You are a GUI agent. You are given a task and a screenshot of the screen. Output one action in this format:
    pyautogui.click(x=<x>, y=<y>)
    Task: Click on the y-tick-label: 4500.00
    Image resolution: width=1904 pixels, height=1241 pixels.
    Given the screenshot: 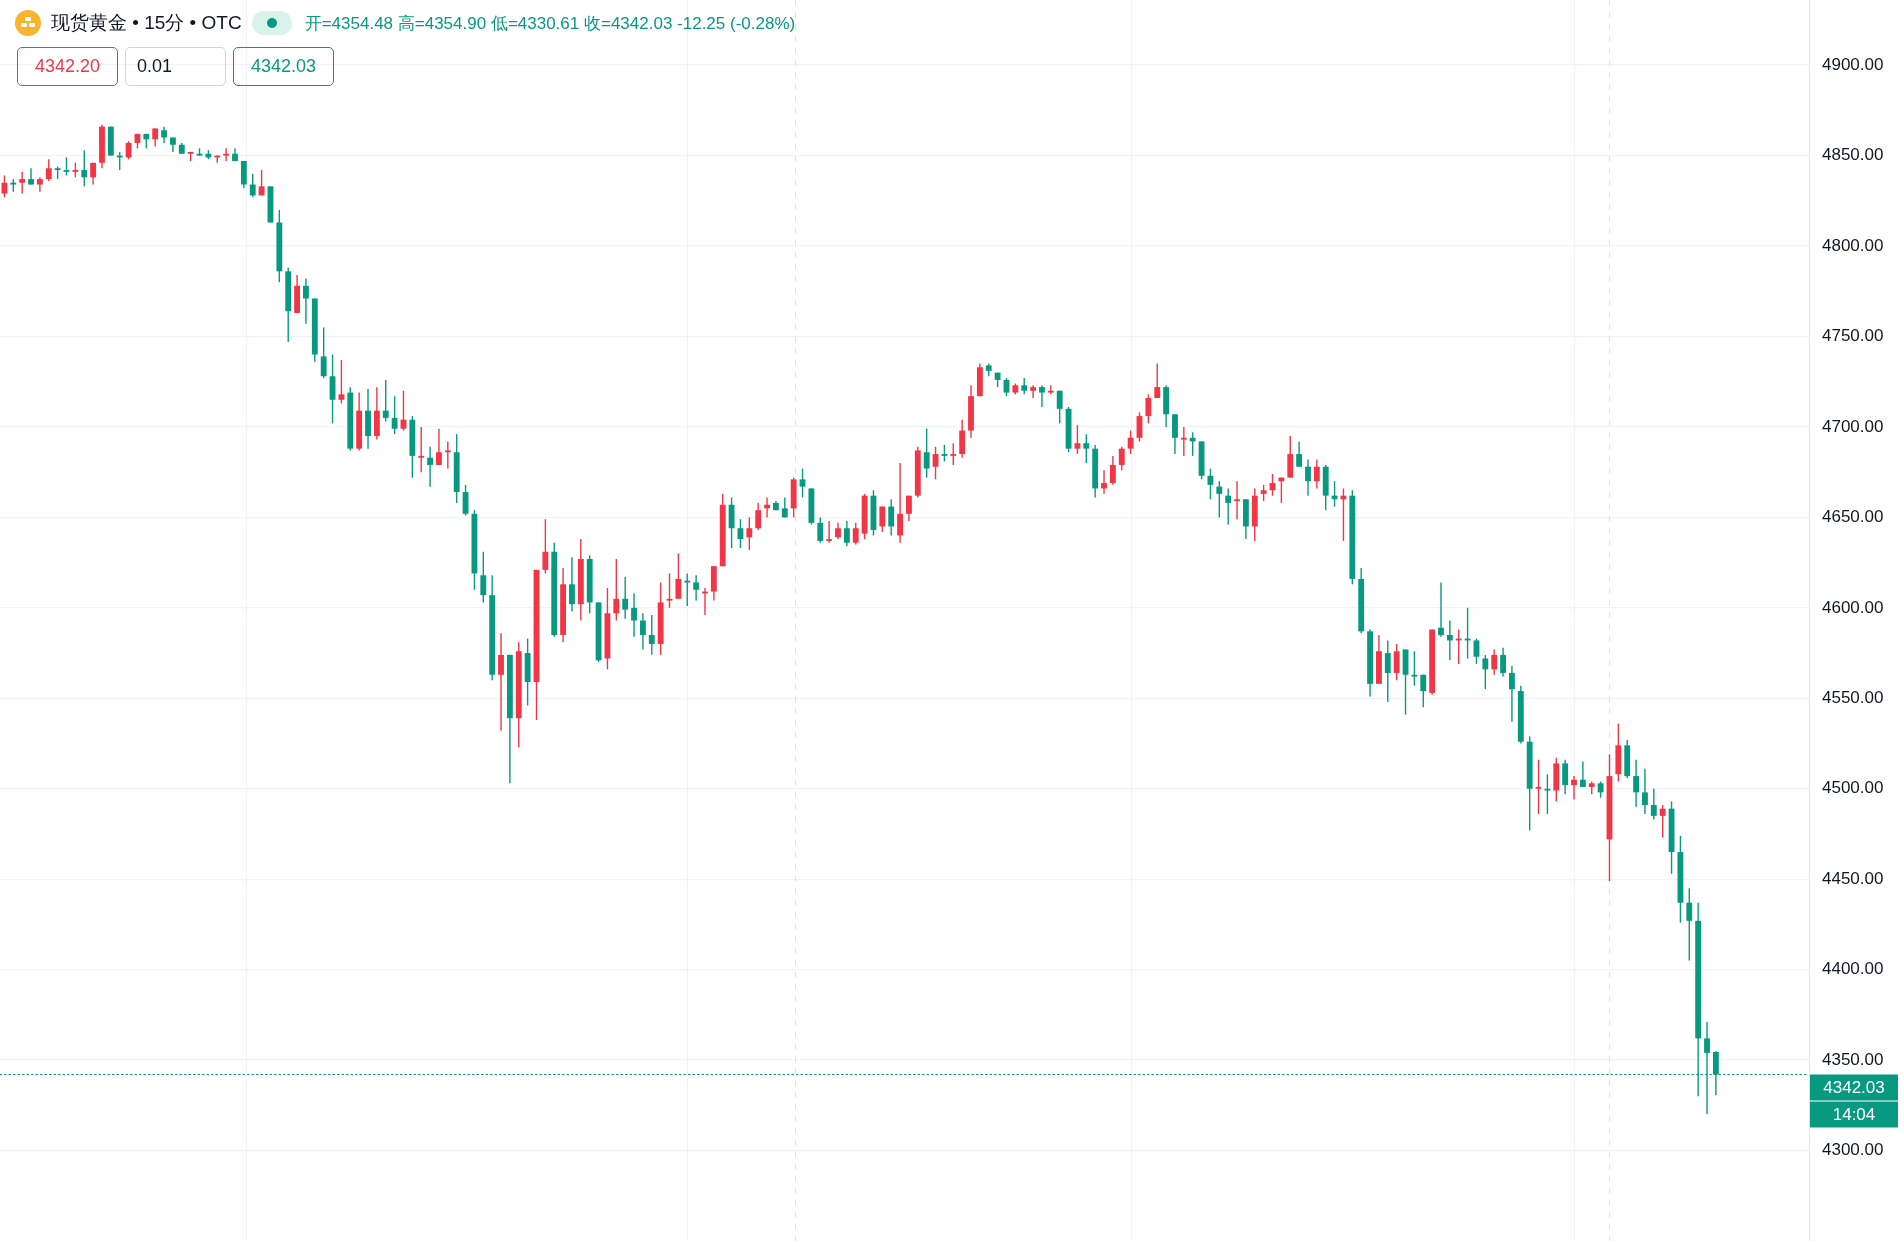 What is the action you would take?
    pyautogui.click(x=1853, y=788)
    